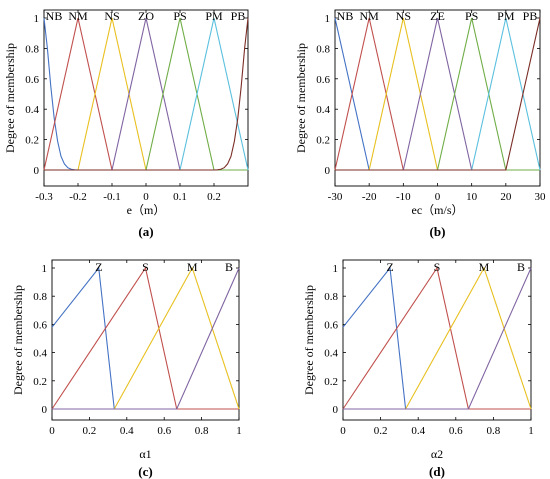 The image size is (550, 479). Describe the element at coordinates (145, 454) in the screenshot. I see `x-axis-label: α1` at that location.